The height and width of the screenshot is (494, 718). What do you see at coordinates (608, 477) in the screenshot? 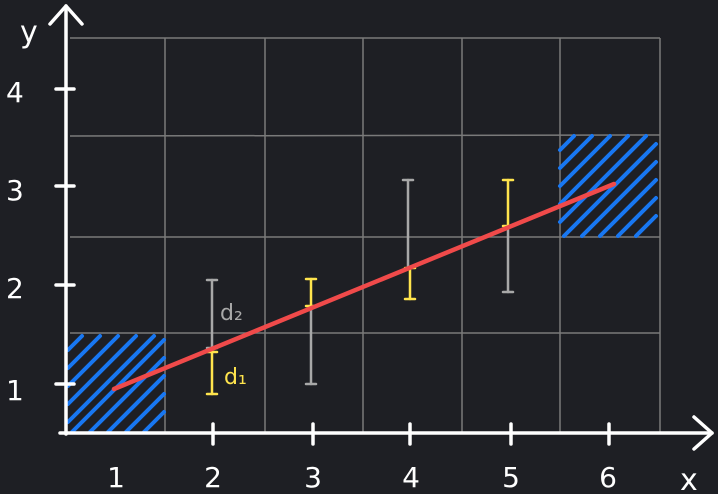
I see `x-tick-label: 6` at bounding box center [608, 477].